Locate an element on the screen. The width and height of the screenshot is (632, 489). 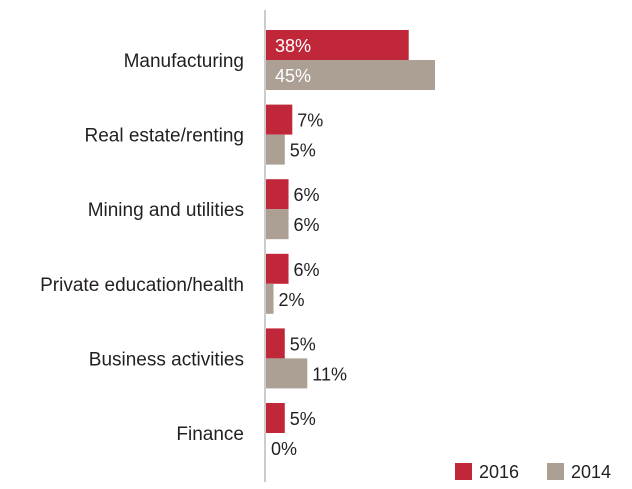
category-label: Private education/health is located at coordinates (142, 285).